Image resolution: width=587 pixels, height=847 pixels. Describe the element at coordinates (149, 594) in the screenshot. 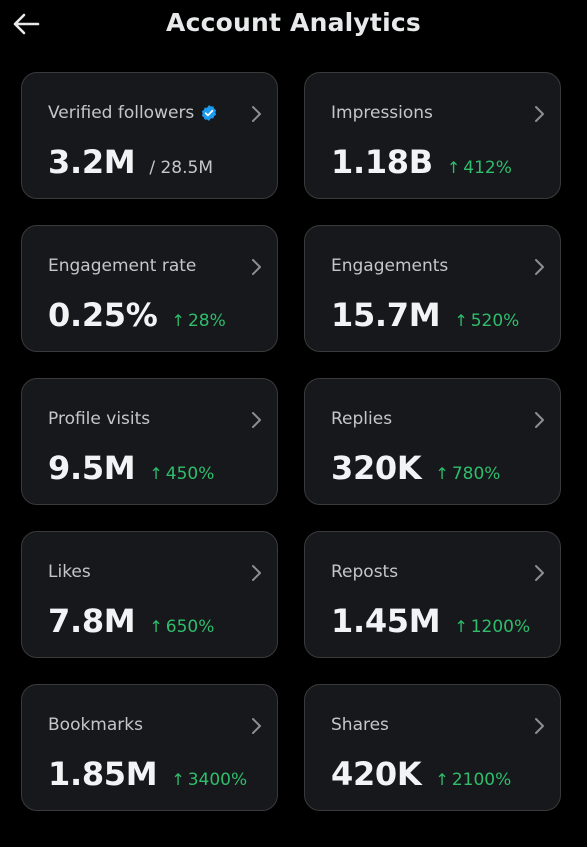

I see `card-likes: Likes 7.8M ↑ 650%` at that location.